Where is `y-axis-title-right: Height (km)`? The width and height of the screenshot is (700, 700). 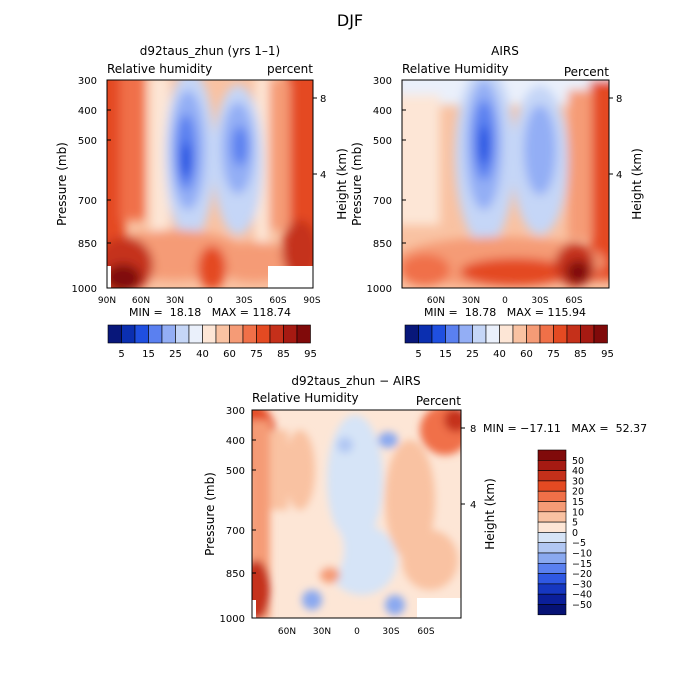 y-axis-title-right: Height (km) is located at coordinates (637, 183).